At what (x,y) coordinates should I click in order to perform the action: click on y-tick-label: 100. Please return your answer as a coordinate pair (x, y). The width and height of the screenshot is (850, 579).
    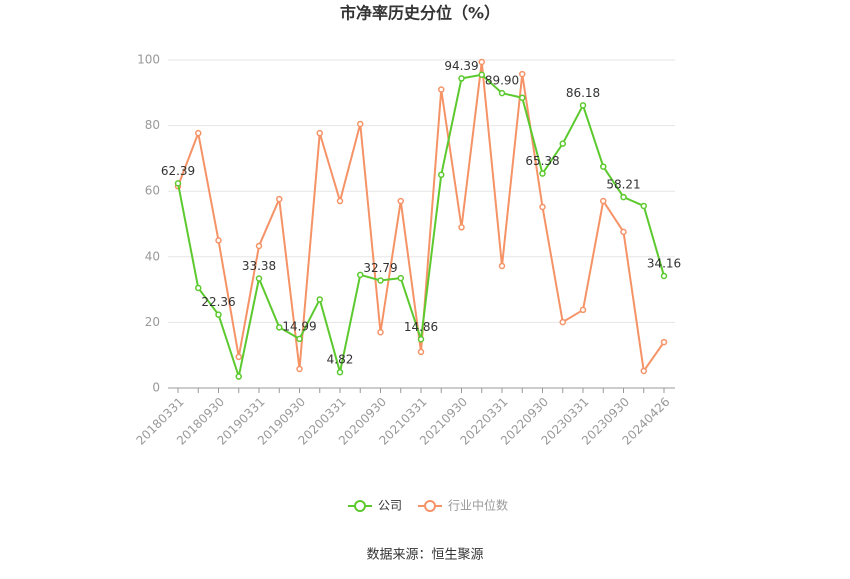
    Looking at the image, I should click on (148, 60).